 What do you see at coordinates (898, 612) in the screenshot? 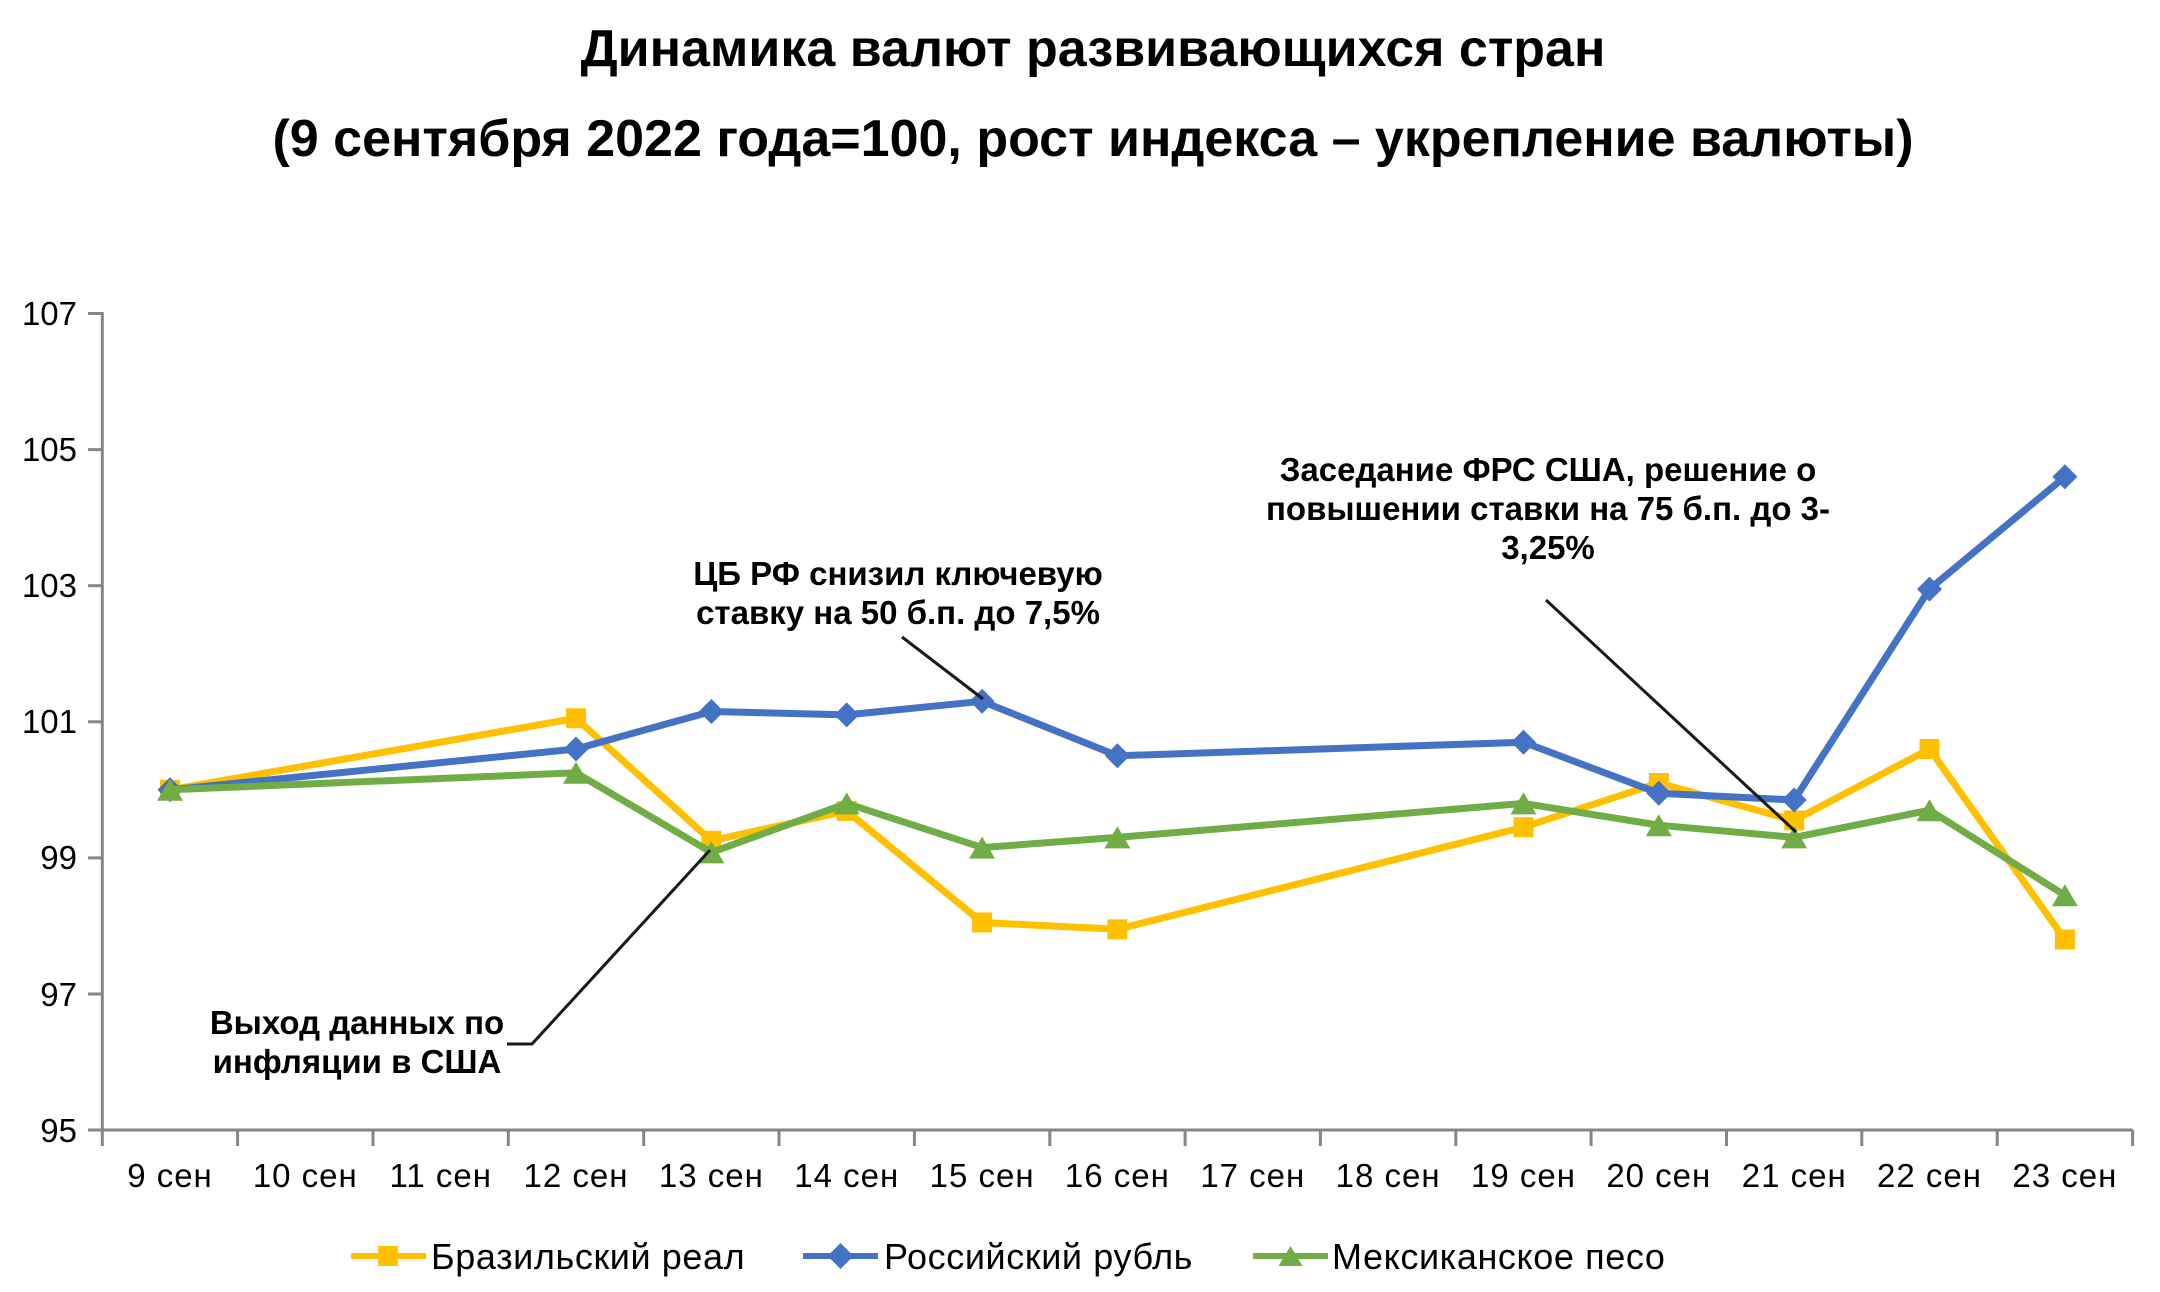
I see `svg-text: ставку на 50 б.п. до 7,5%` at bounding box center [898, 612].